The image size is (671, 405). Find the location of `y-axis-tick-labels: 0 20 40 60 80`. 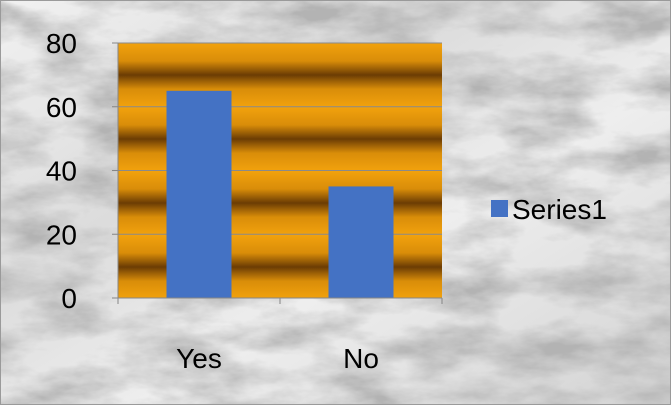

y-axis-tick-labels: 0 20 40 60 80 is located at coordinates (61, 171).